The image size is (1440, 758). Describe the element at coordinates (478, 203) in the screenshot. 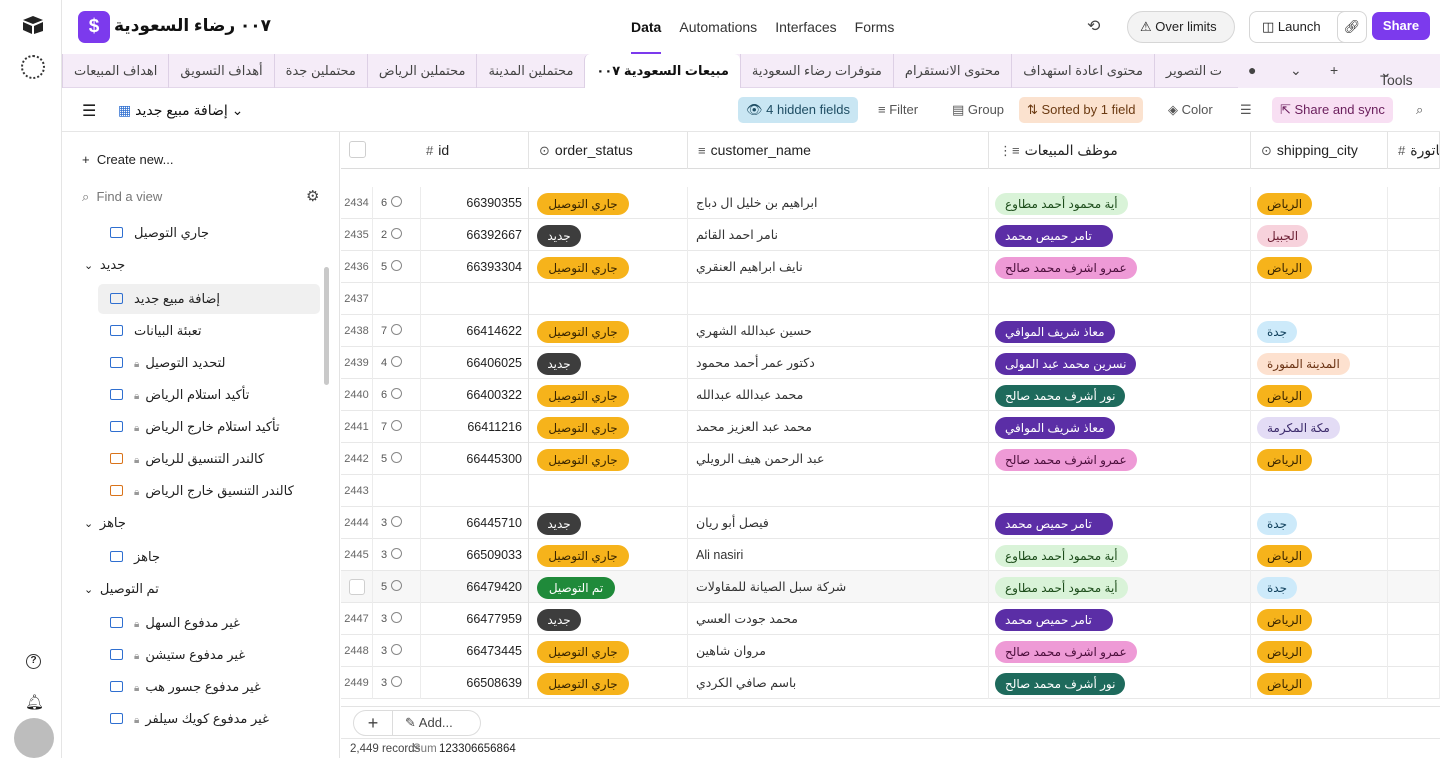

I see `cell-id: 66390355` at that location.